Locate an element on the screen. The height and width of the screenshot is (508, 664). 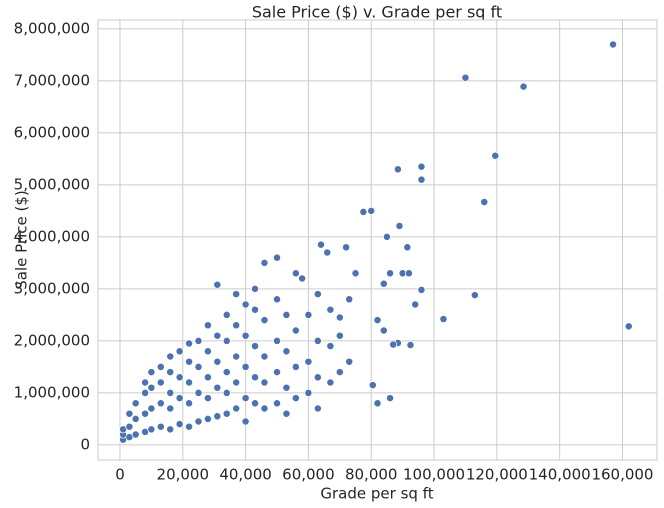
x-tick-label: 40,000 is located at coordinates (245, 475).